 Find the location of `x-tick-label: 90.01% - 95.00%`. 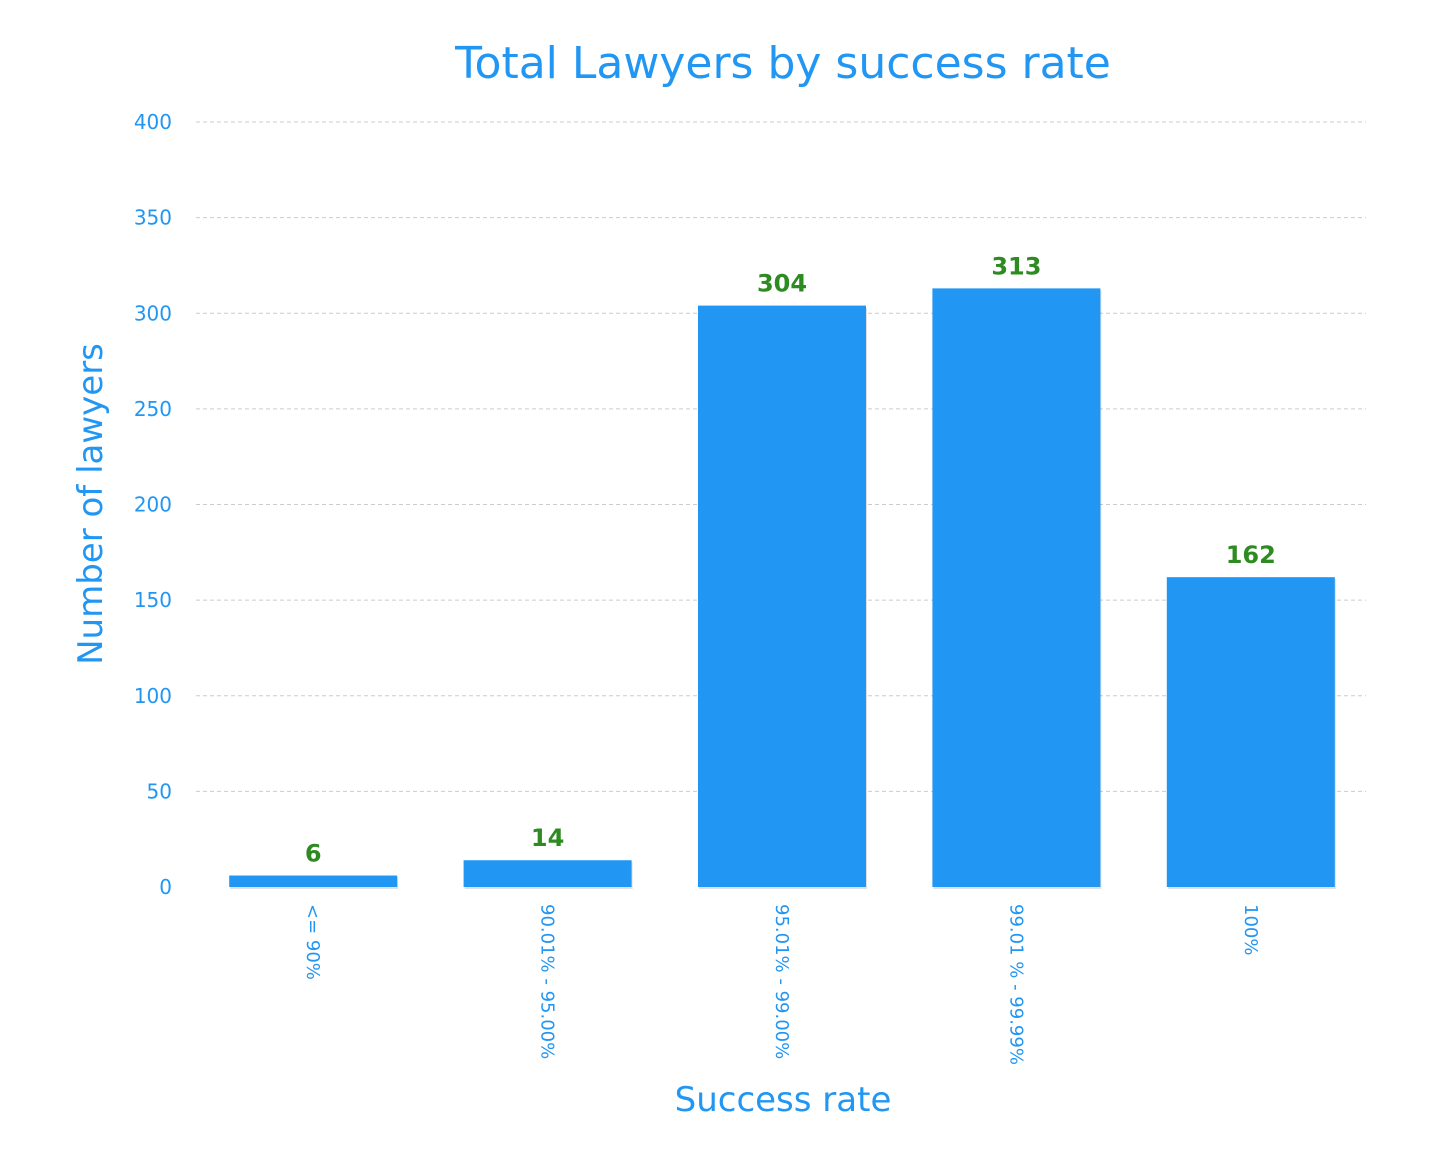

x-tick-label: 90.01% - 95.00% is located at coordinates (547, 981).